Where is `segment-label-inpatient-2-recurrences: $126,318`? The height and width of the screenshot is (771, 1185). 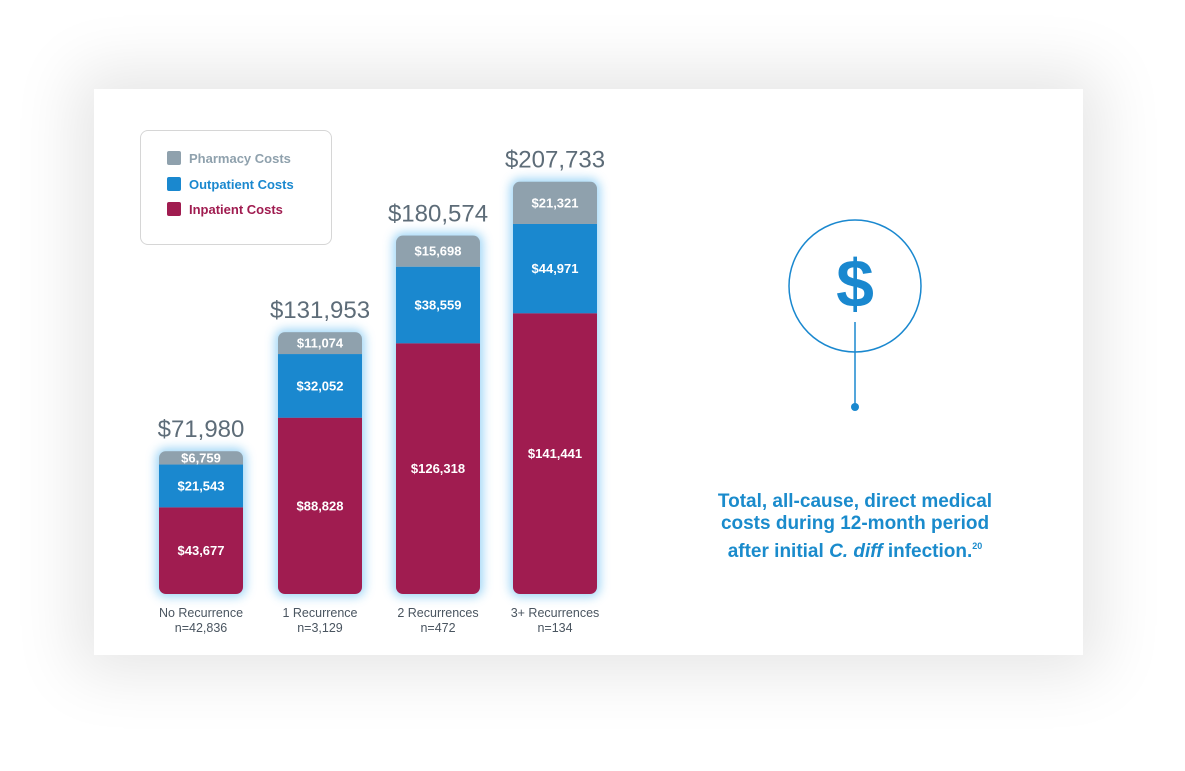 segment-label-inpatient-2-recurrences: $126,318 is located at coordinates (438, 468).